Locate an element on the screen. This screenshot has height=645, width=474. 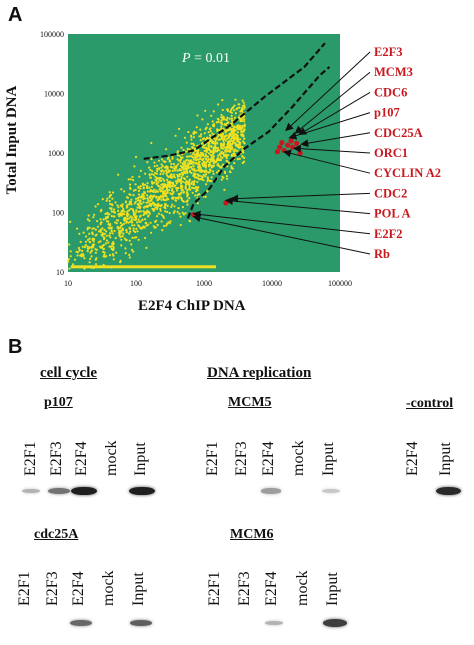
gel-cdc25a is located at coordinates (89, 623).